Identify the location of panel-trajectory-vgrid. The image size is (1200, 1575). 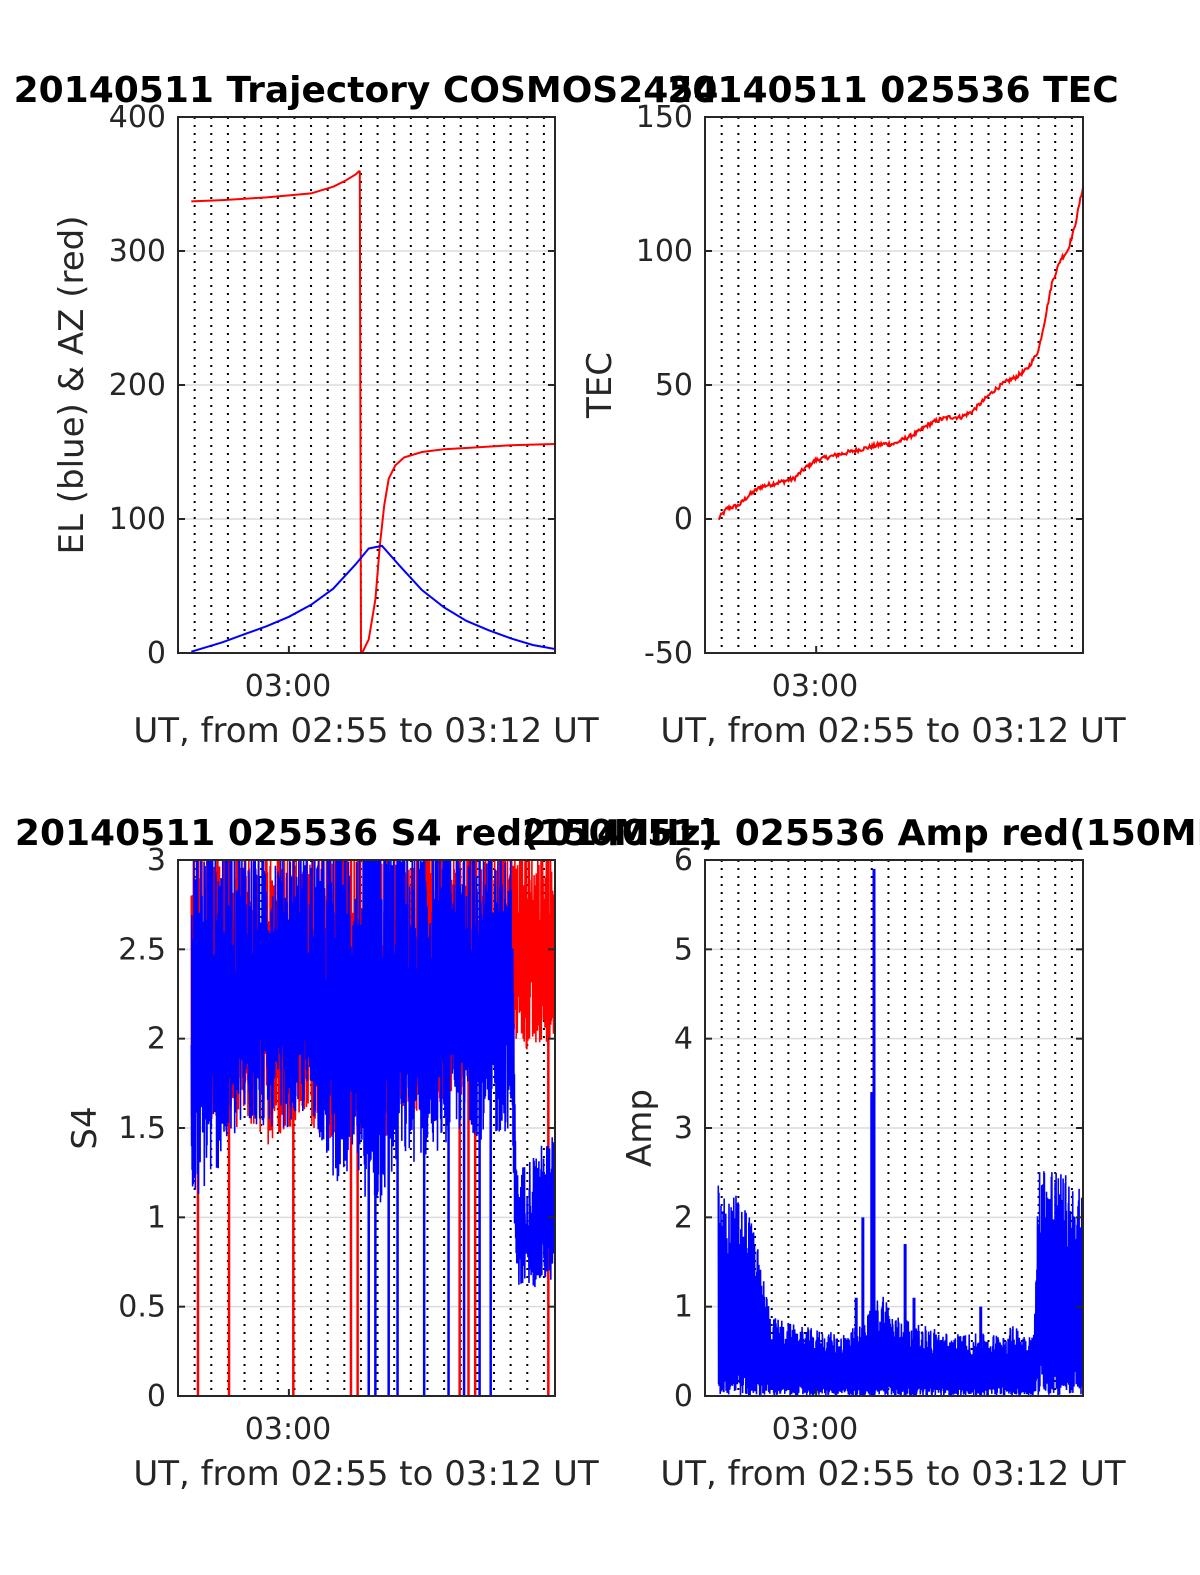
(369, 385).